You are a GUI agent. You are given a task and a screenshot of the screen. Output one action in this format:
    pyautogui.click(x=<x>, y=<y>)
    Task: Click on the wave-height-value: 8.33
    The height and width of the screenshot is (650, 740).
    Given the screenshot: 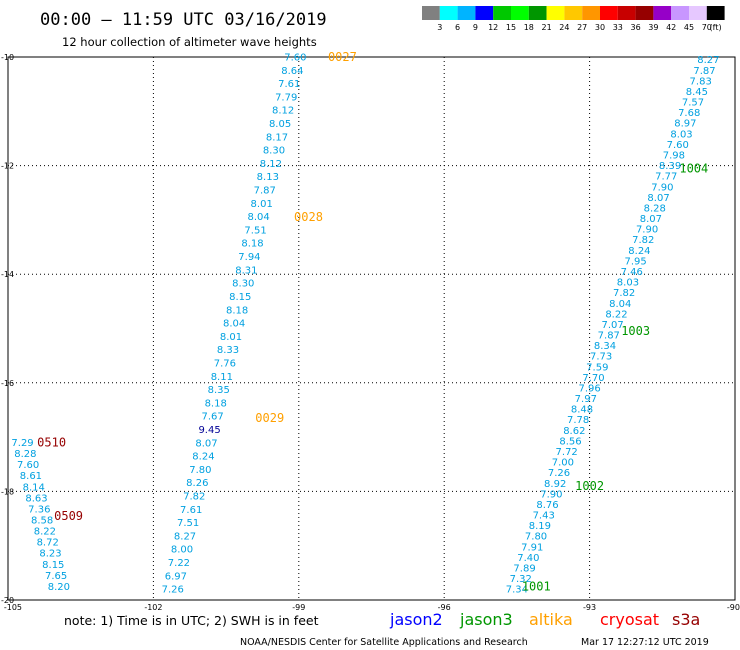 What is the action you would take?
    pyautogui.click(x=228, y=350)
    